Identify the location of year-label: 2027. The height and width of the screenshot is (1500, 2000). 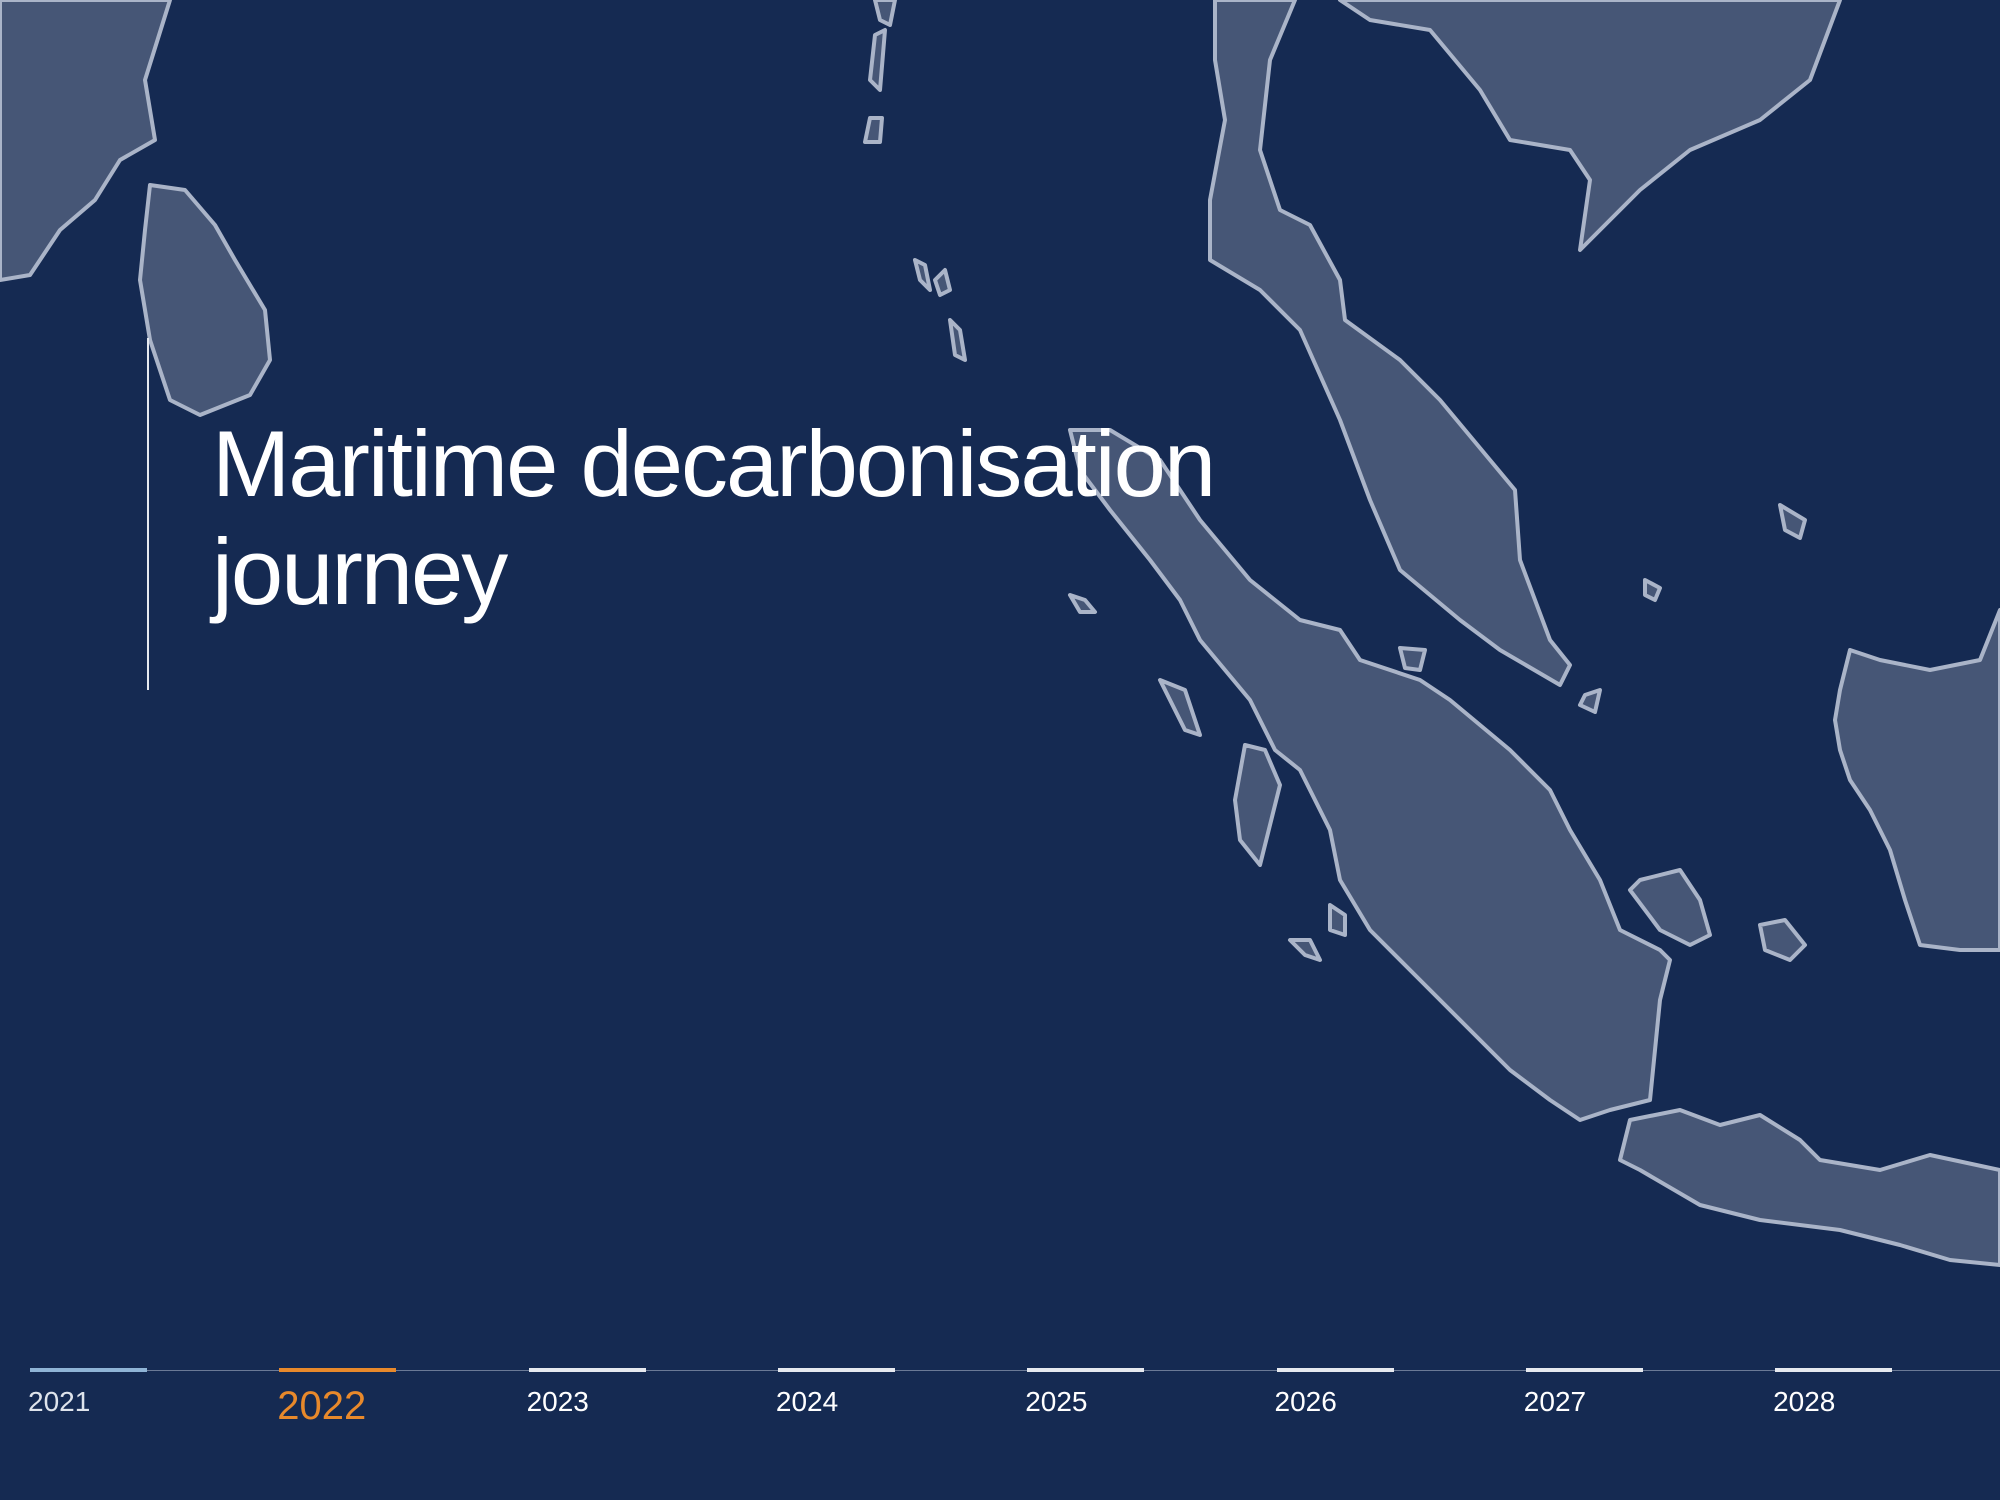
(1555, 1401).